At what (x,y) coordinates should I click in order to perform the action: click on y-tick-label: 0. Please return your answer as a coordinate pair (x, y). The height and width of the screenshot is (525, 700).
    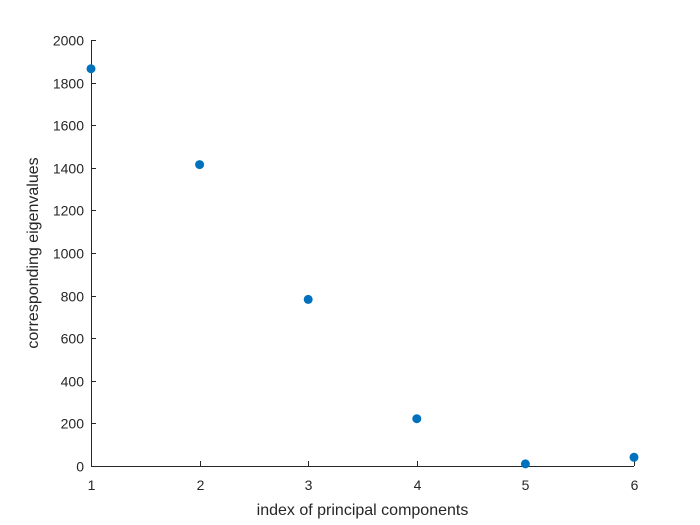
    Looking at the image, I should click on (80, 467).